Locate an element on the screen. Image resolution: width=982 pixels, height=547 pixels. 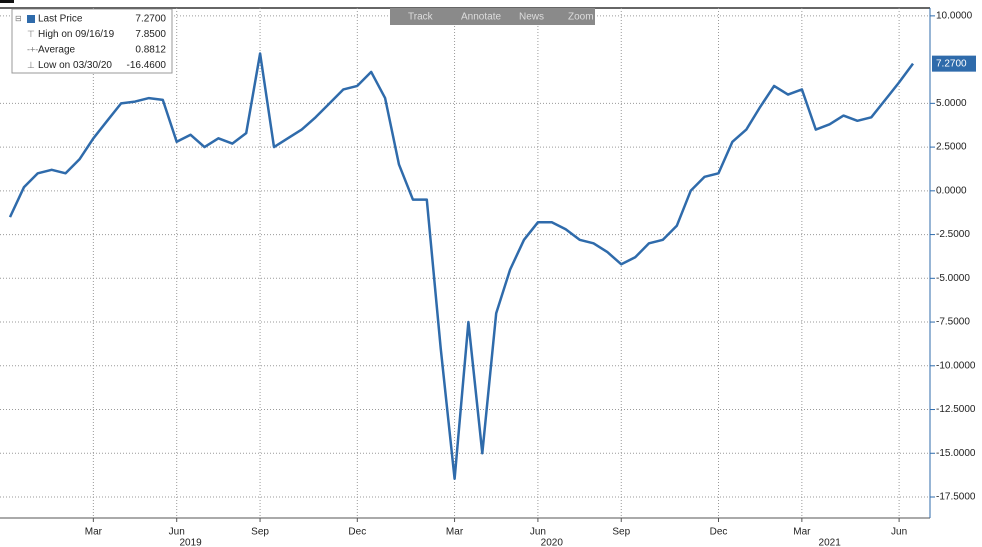
legend-glyph: ⊤ is located at coordinates (31, 34).